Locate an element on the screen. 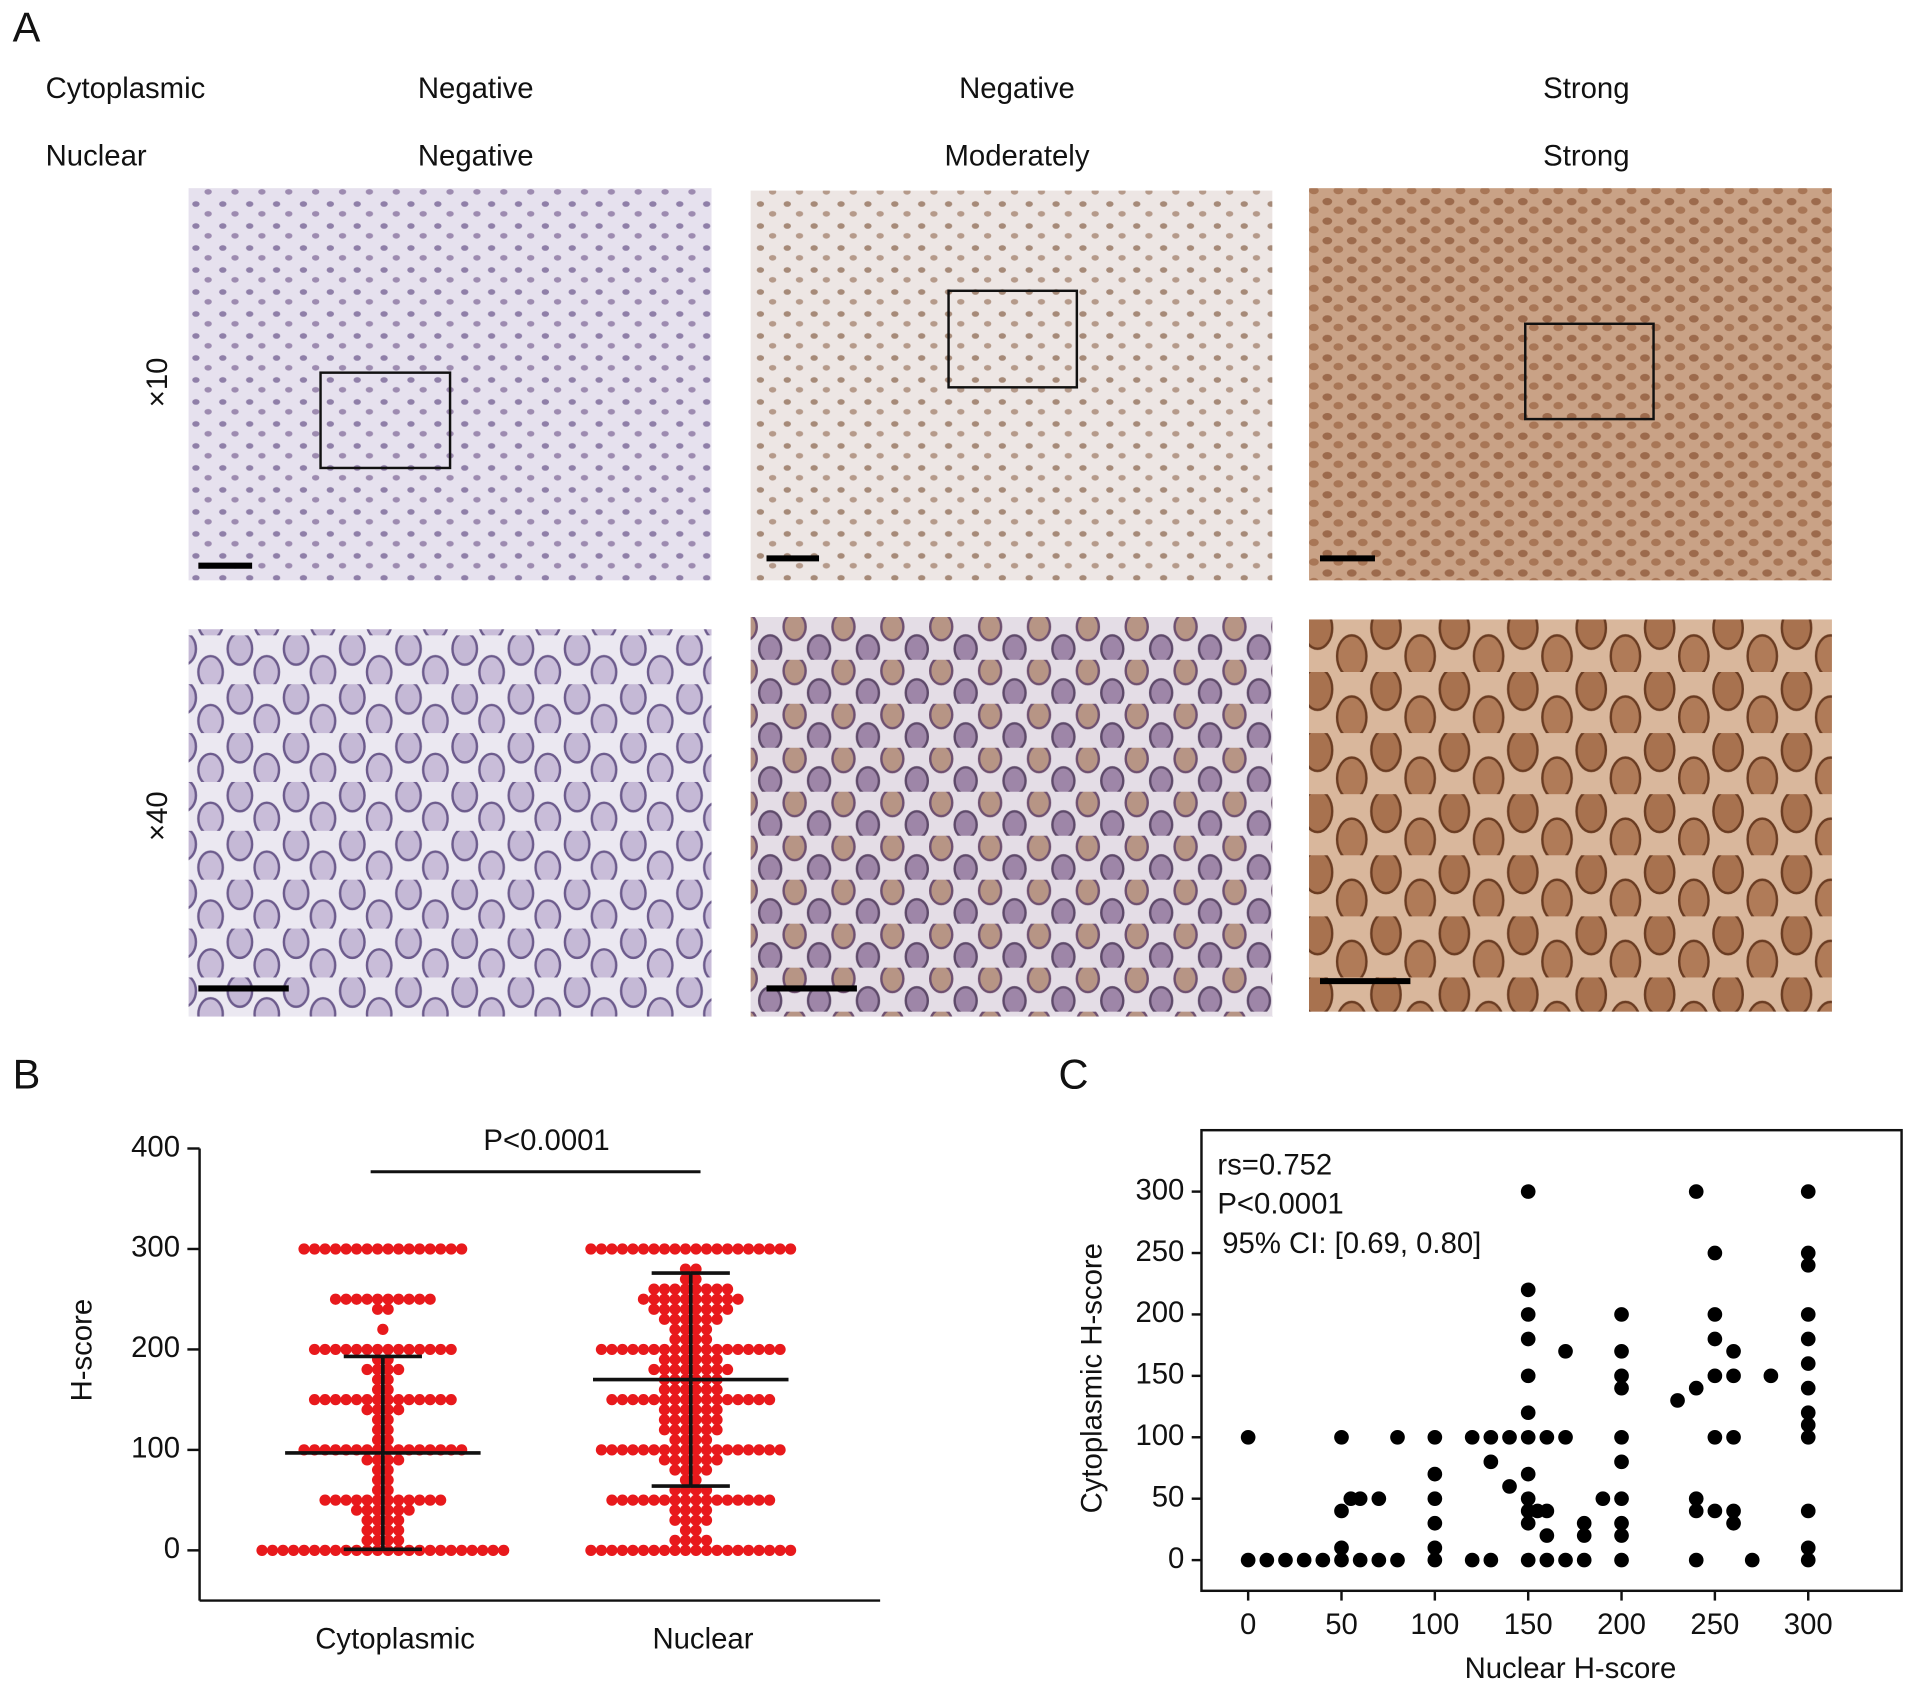 This screenshot has width=1913, height=1691. annotation: 95% CI: [0.69, 0.80] is located at coordinates (1351, 1243).